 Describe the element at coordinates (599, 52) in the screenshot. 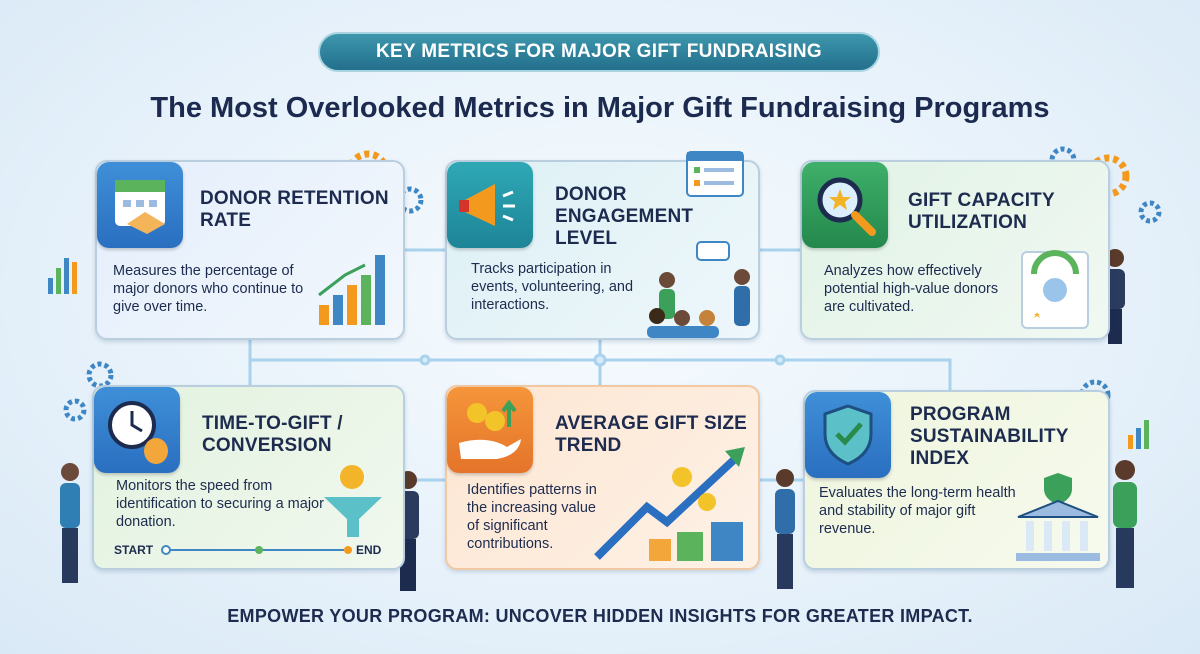

I see `banner: KEY METRICS FOR MAJOR GIFT FUNDRAISING` at that location.